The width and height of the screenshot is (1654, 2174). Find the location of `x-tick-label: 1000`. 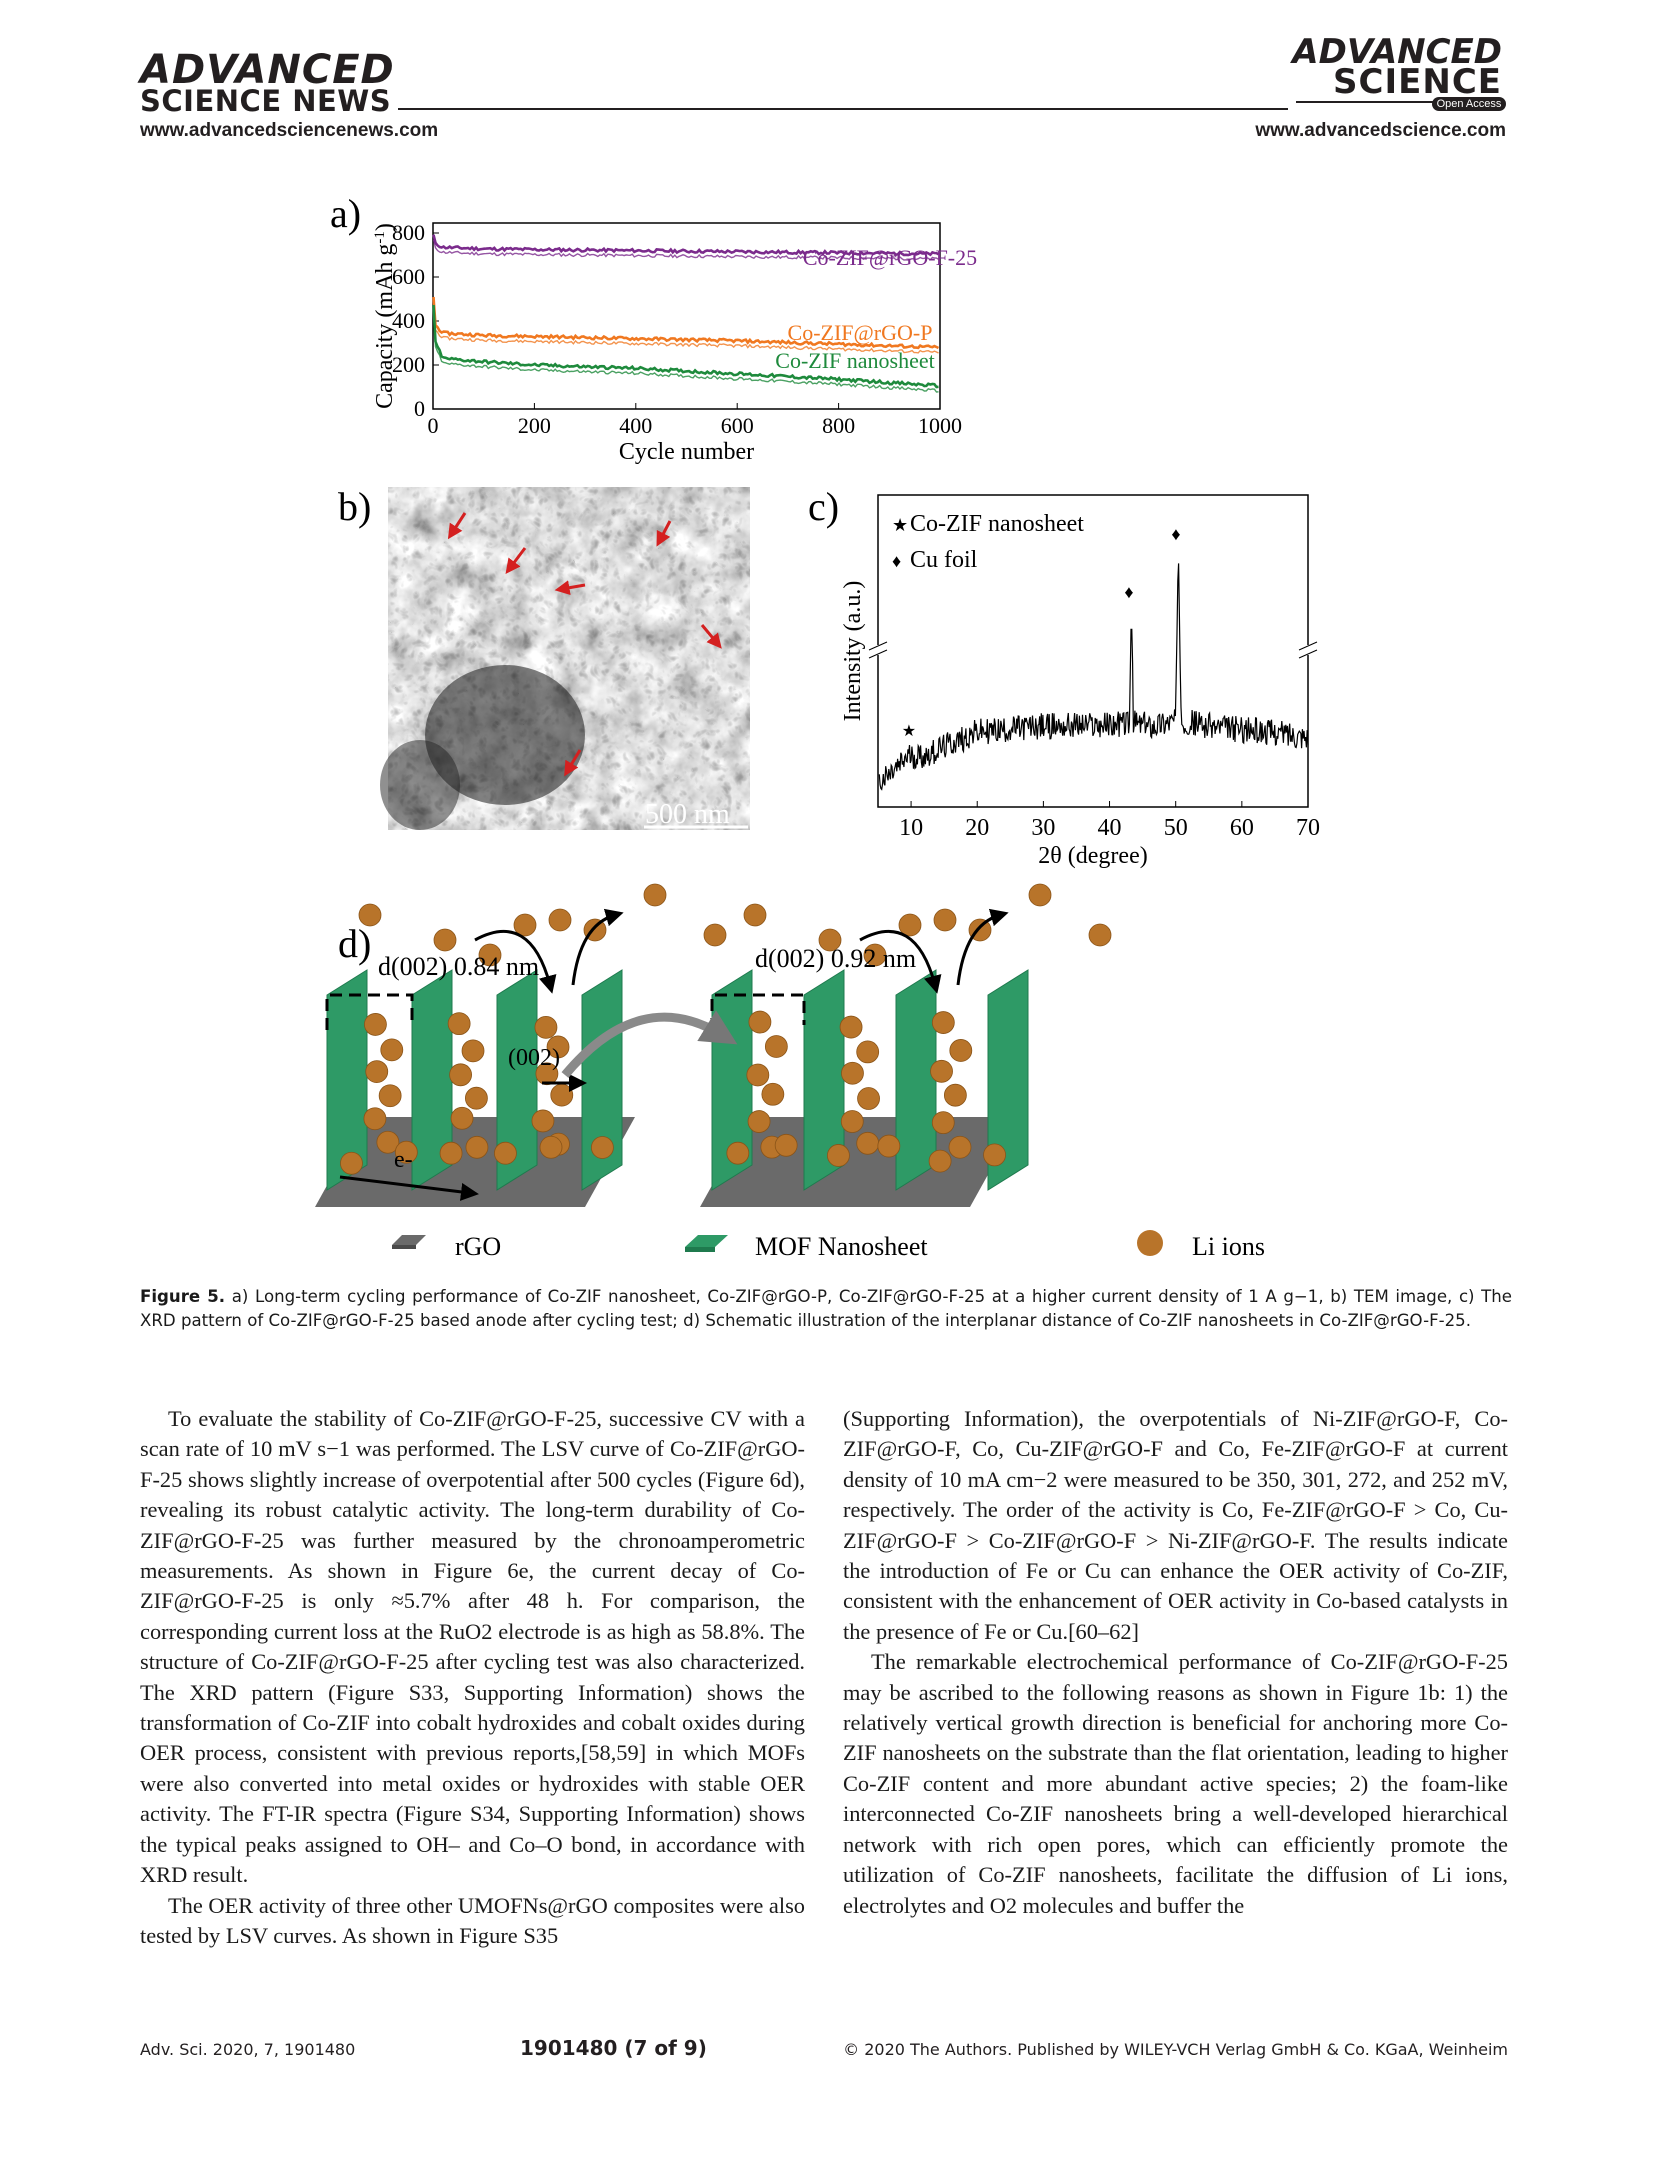

x-tick-label: 1000 is located at coordinates (940, 425).